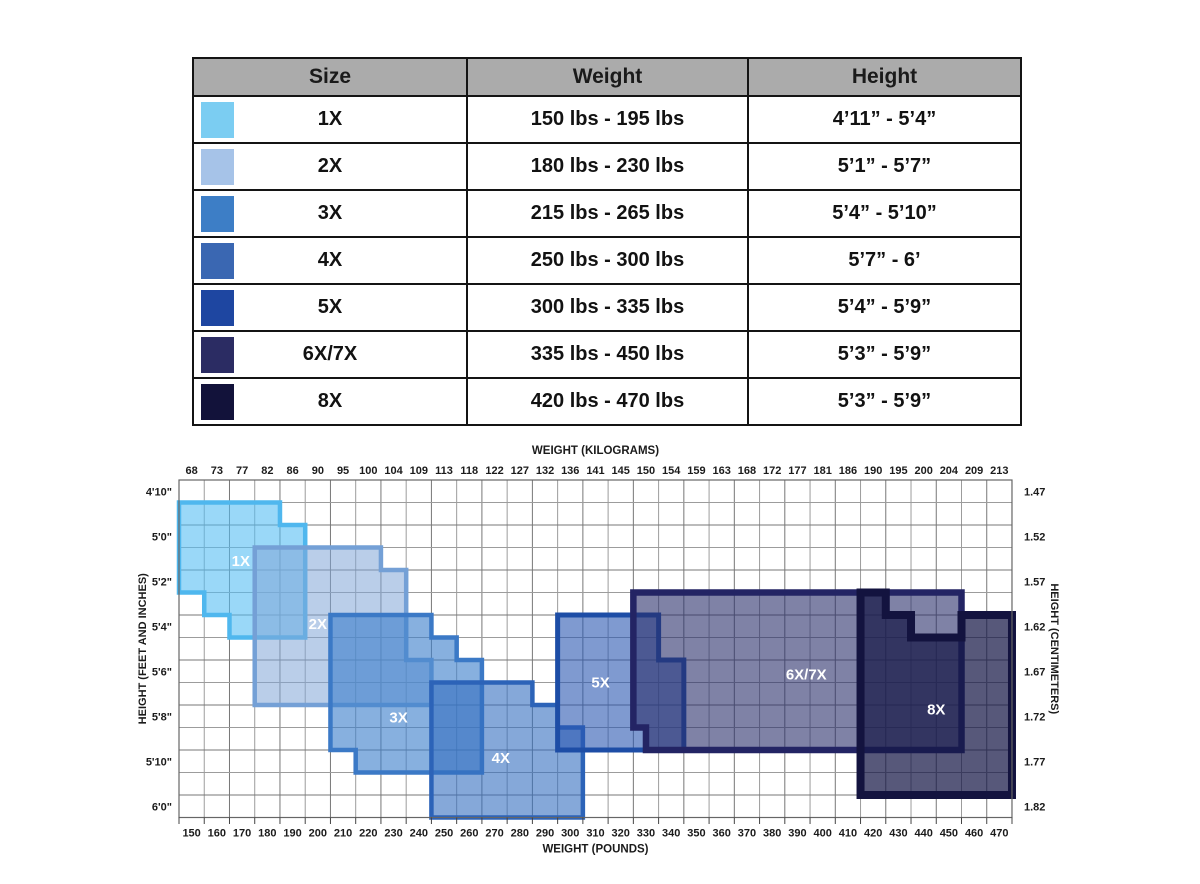 Image resolution: width=1200 pixels, height=884 pixels. Describe the element at coordinates (696, 834) in the screenshot. I see `lbs-tick-label: 350` at that location.